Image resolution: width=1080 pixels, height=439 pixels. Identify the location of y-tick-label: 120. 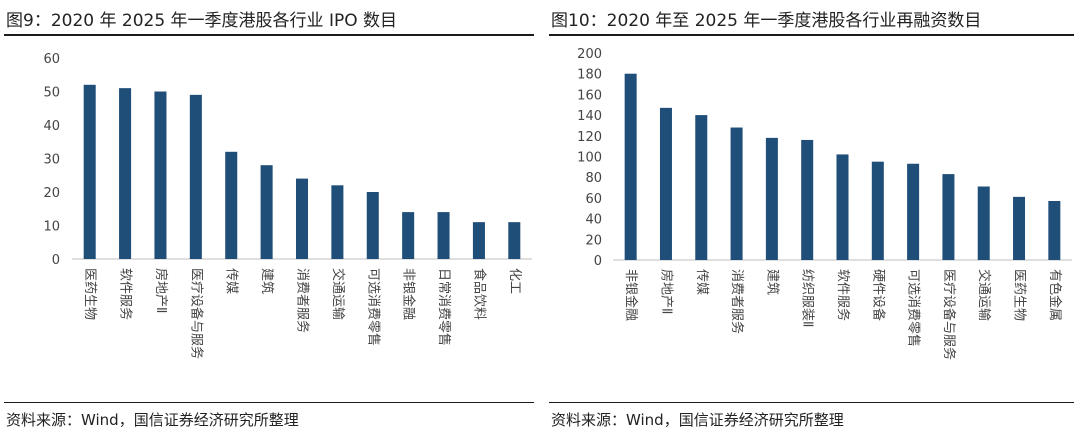
(589, 137).